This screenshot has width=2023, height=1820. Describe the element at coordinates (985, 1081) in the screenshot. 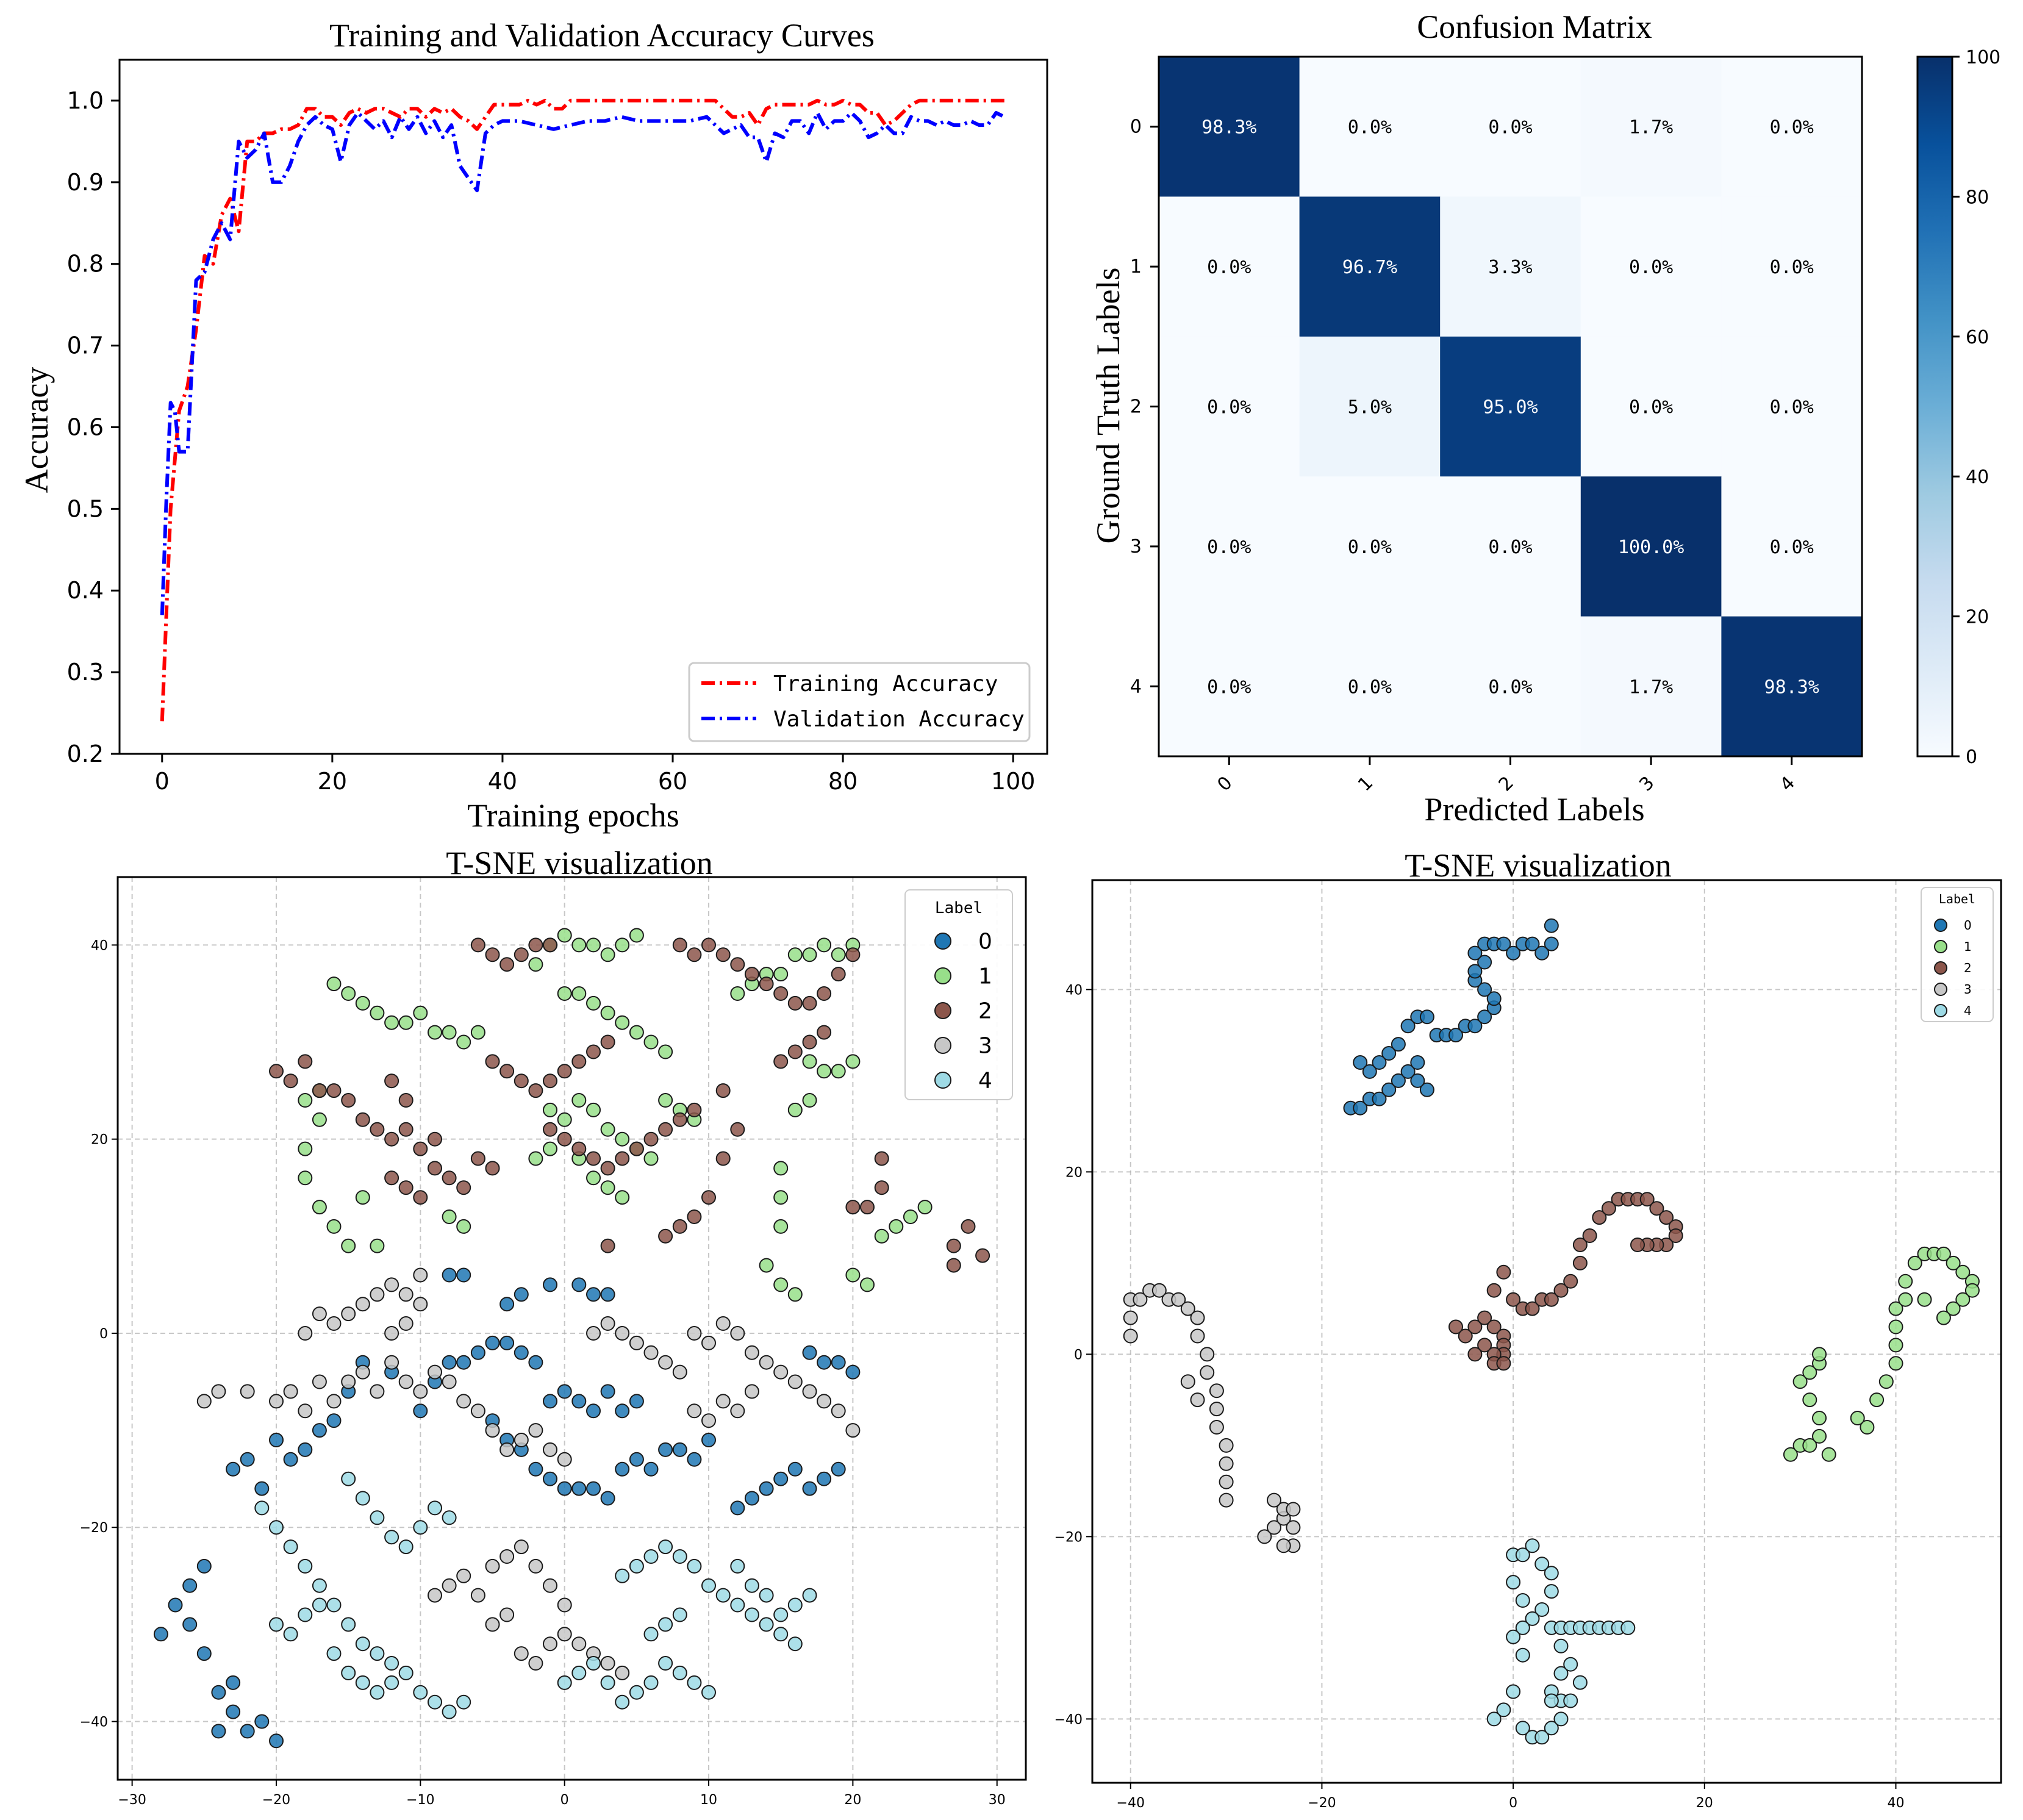

I see `scatter-legend-label: 4` at that location.